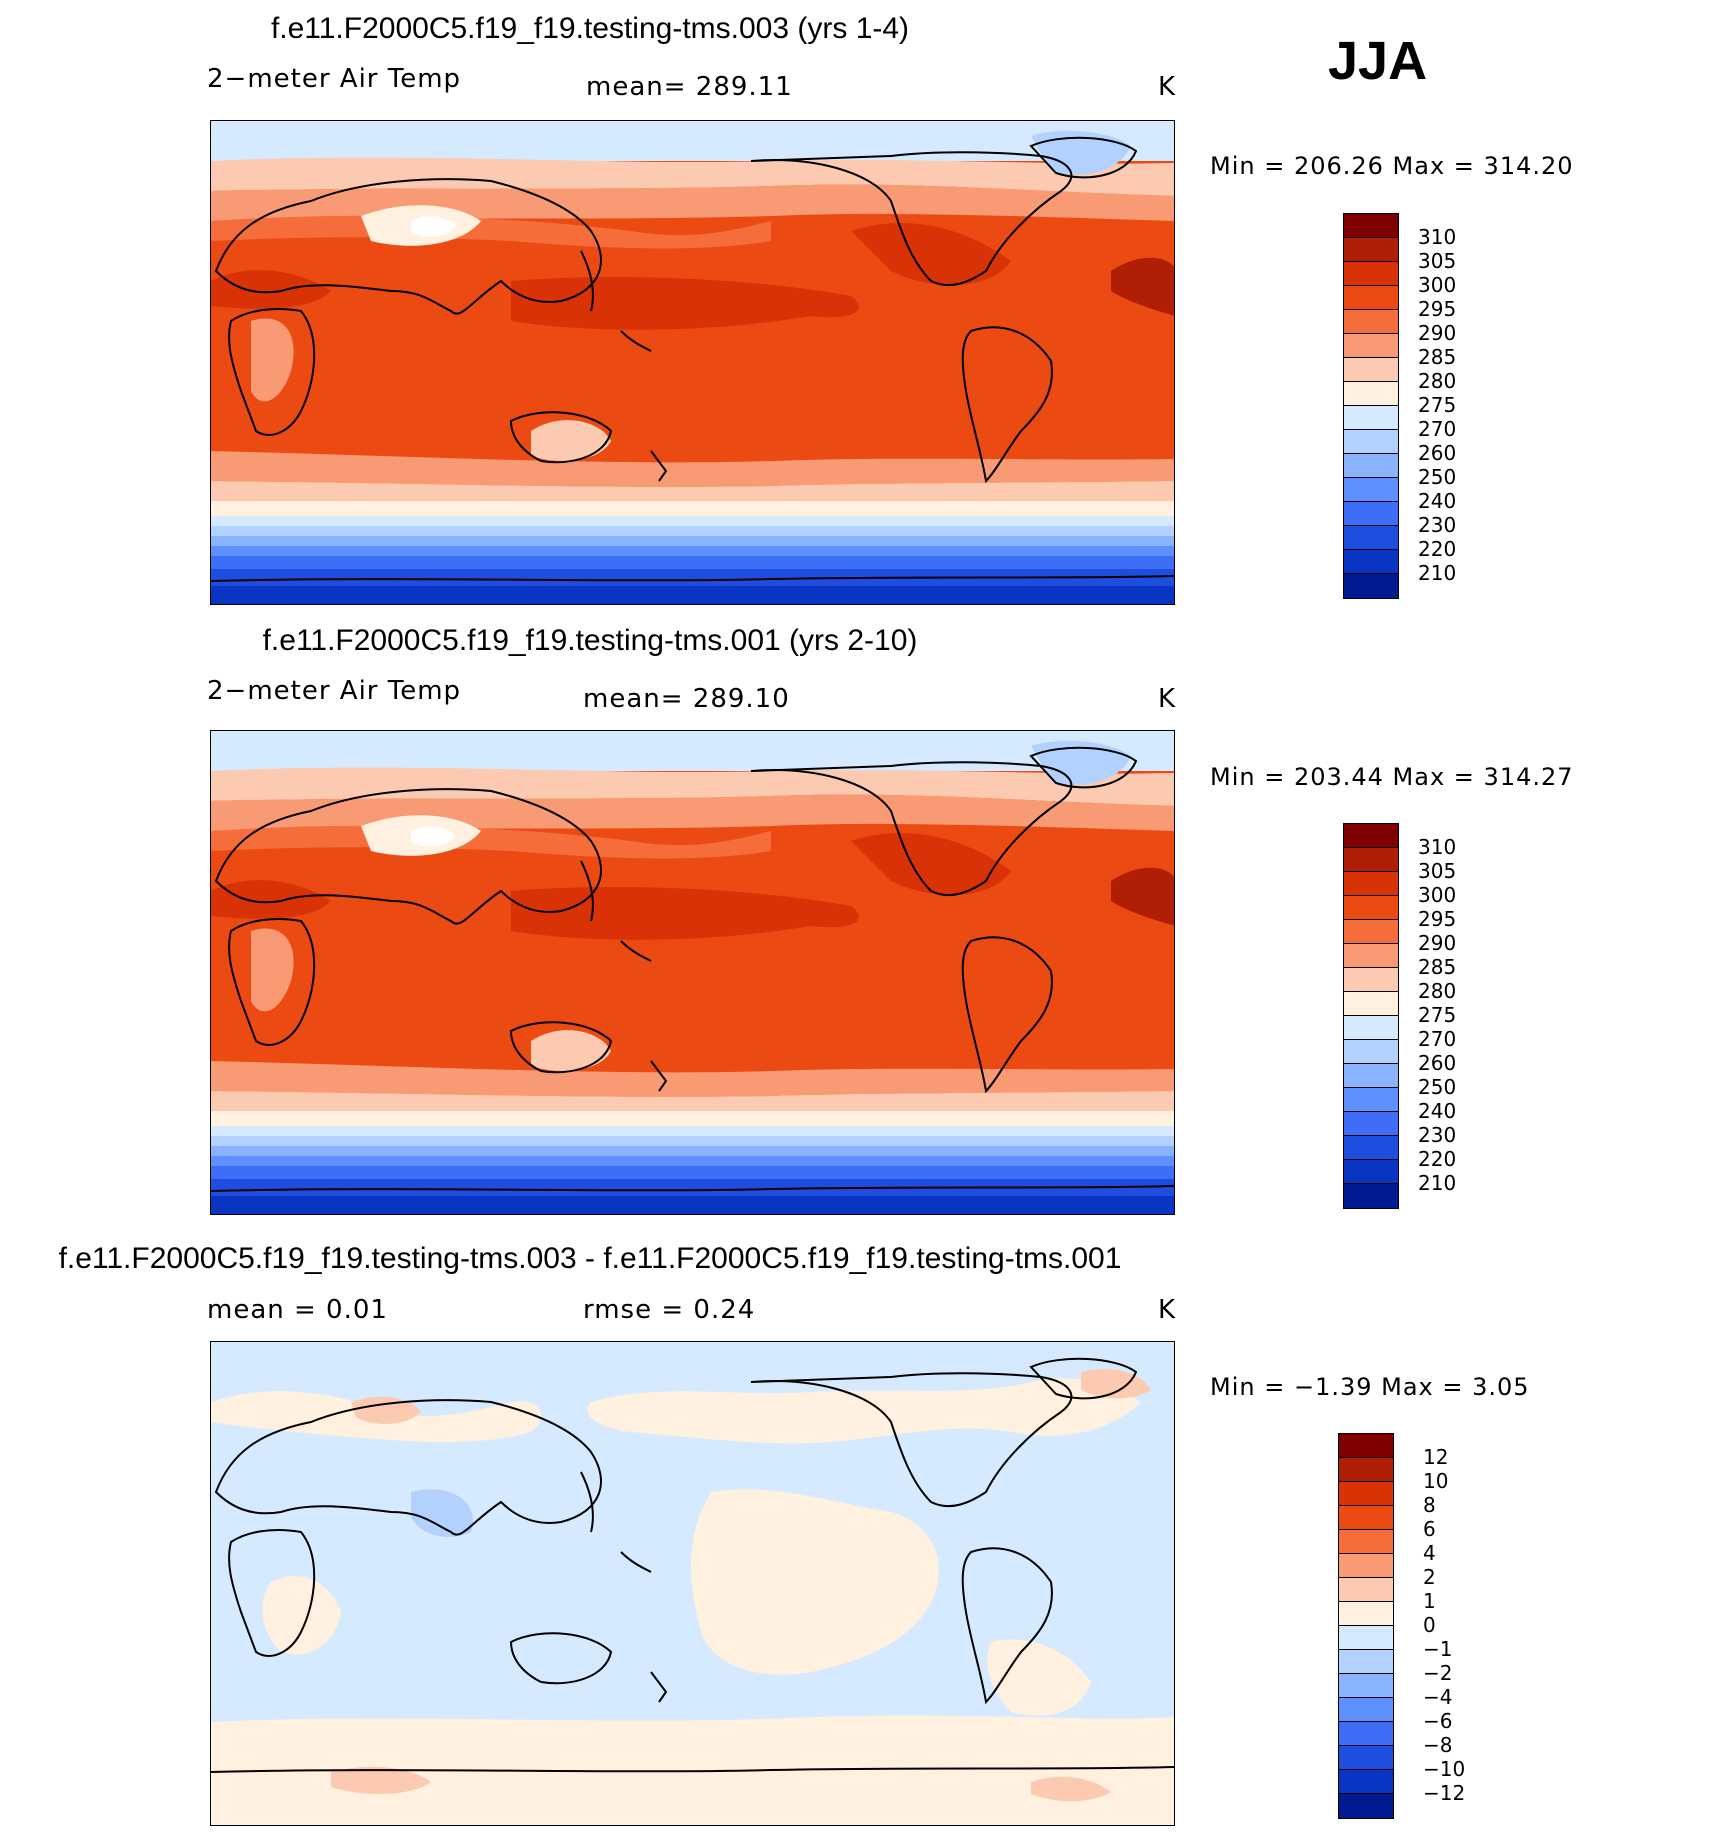  What do you see at coordinates (1437, 477) in the screenshot?
I see `panel1-colorbar-tick-label: 250` at bounding box center [1437, 477].